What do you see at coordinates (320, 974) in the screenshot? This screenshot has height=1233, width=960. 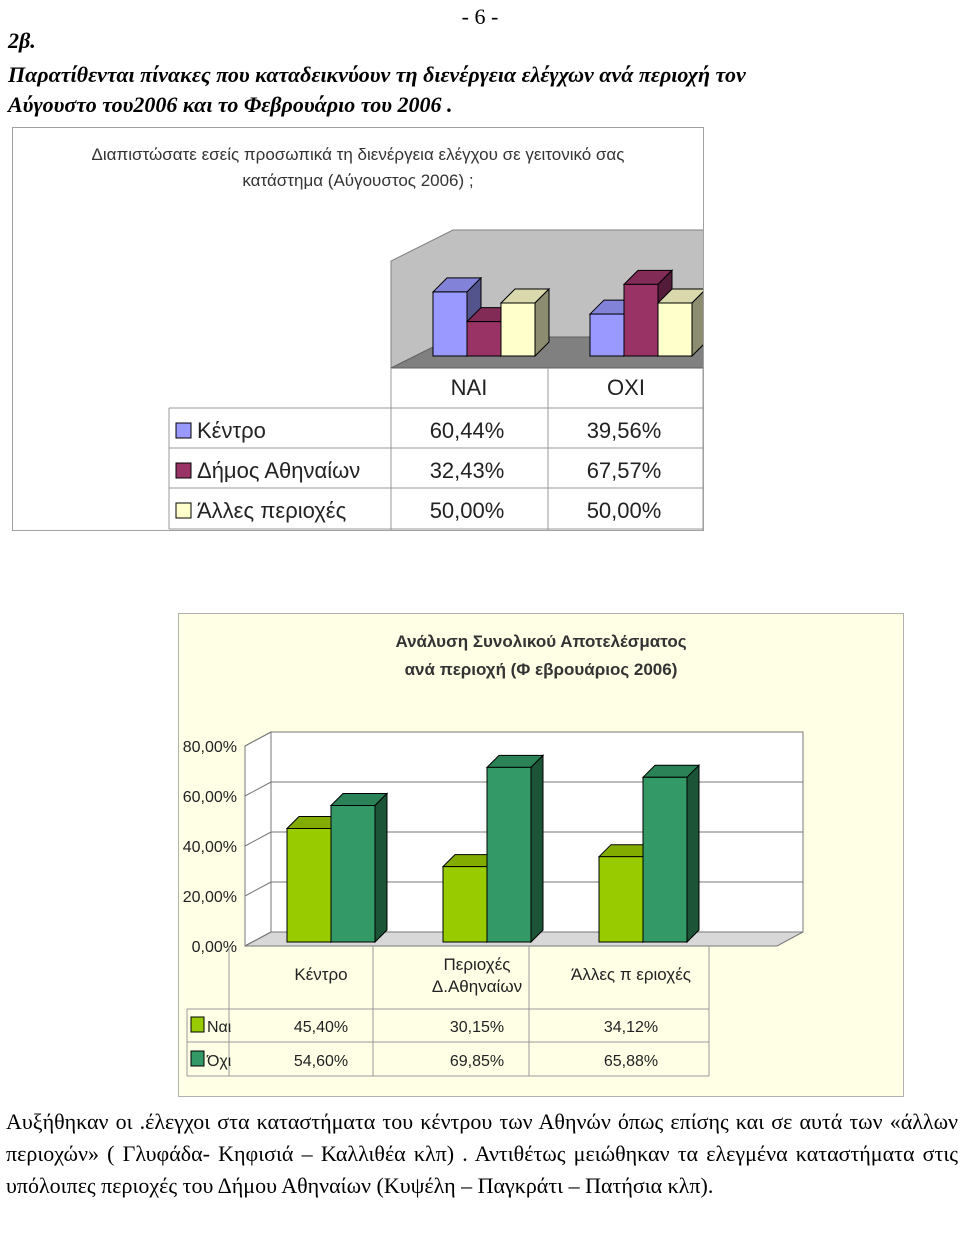 I see `chart2-category-label: Κέντρο` at bounding box center [320, 974].